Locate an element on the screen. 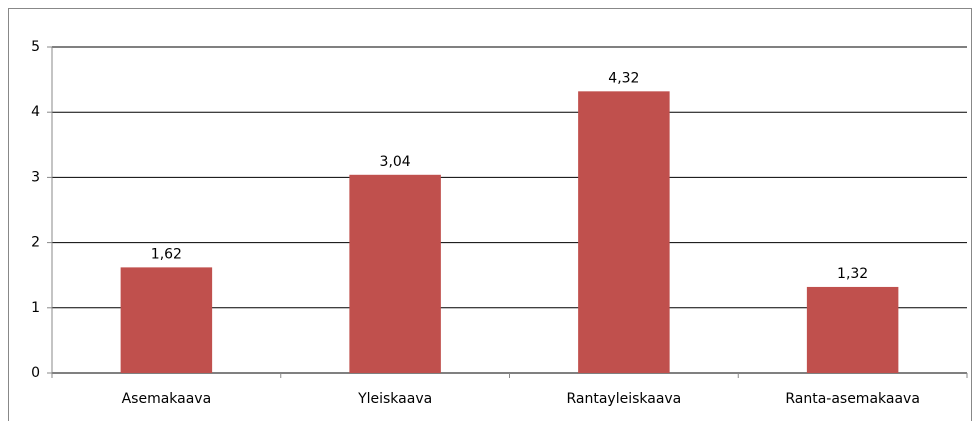  y-tick-label: 3 is located at coordinates (35, 177).